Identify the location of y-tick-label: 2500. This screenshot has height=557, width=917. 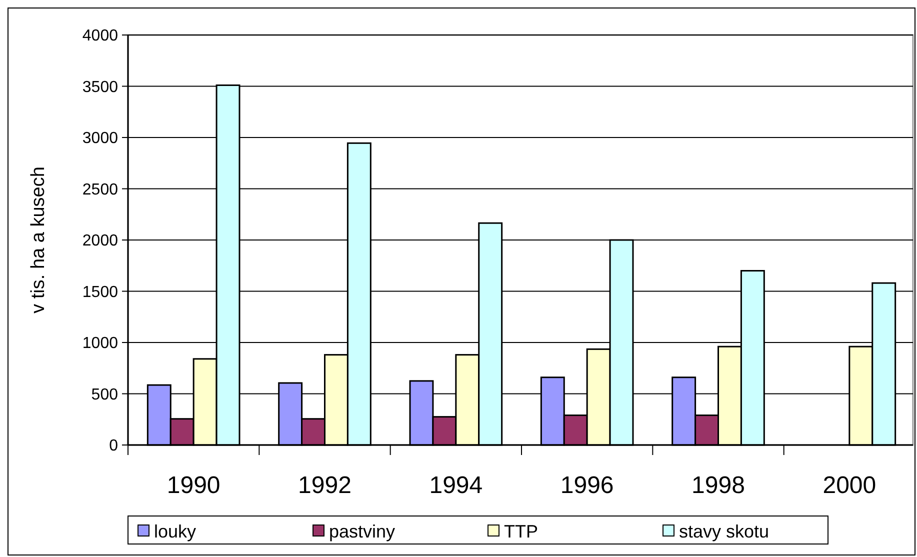
(100, 189).